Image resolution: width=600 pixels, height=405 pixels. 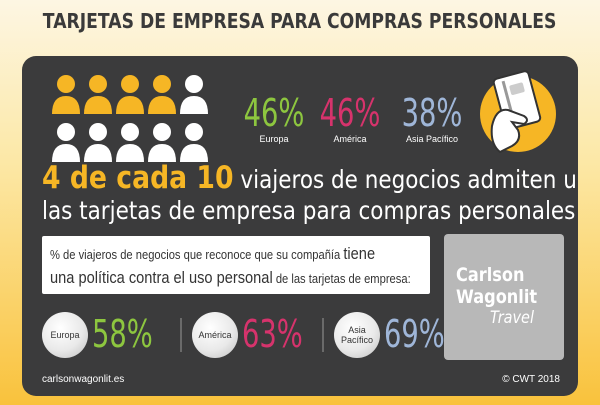 What do you see at coordinates (274, 113) in the screenshot?
I see `stat-europe-value: 46%` at bounding box center [274, 113].